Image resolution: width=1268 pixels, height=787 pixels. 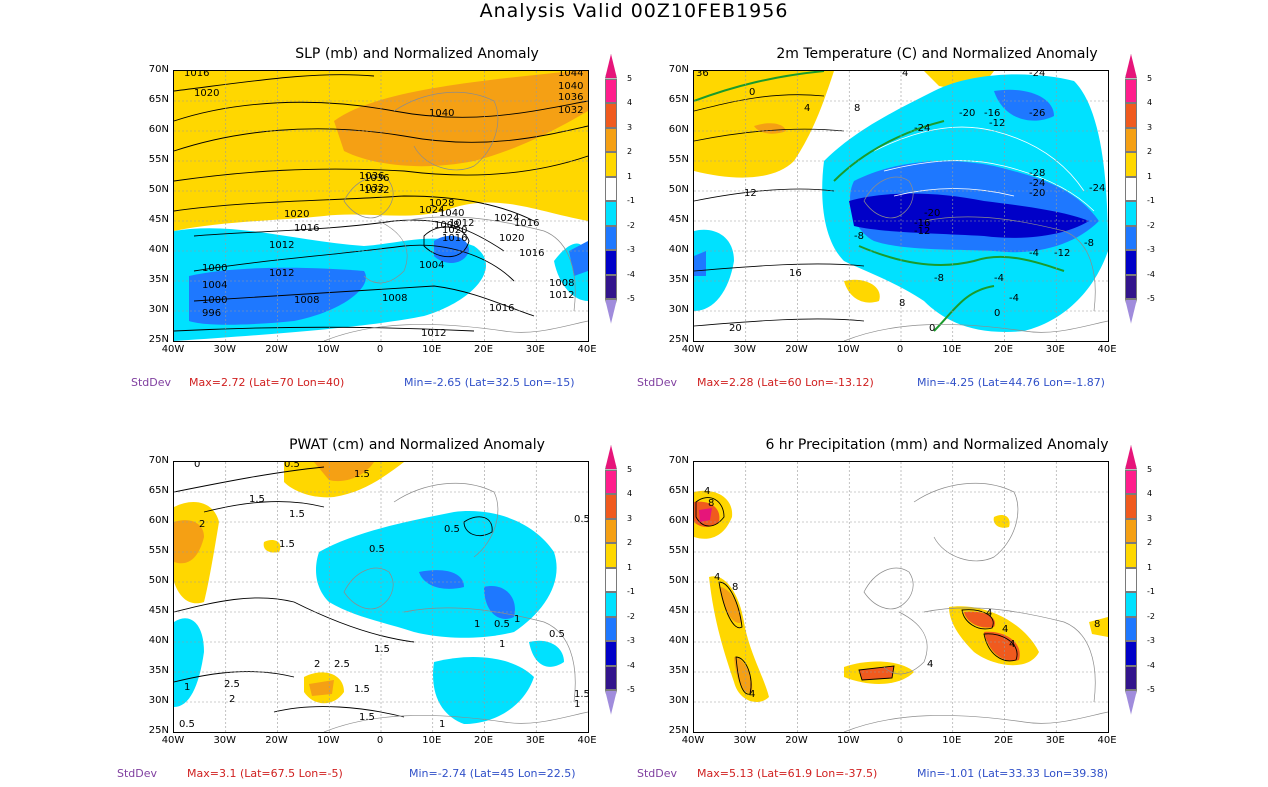 What do you see at coordinates (492, 773) in the screenshot?
I see `min-value: Min=-2.74 (Lat=45 Lon=22.5)` at bounding box center [492, 773].